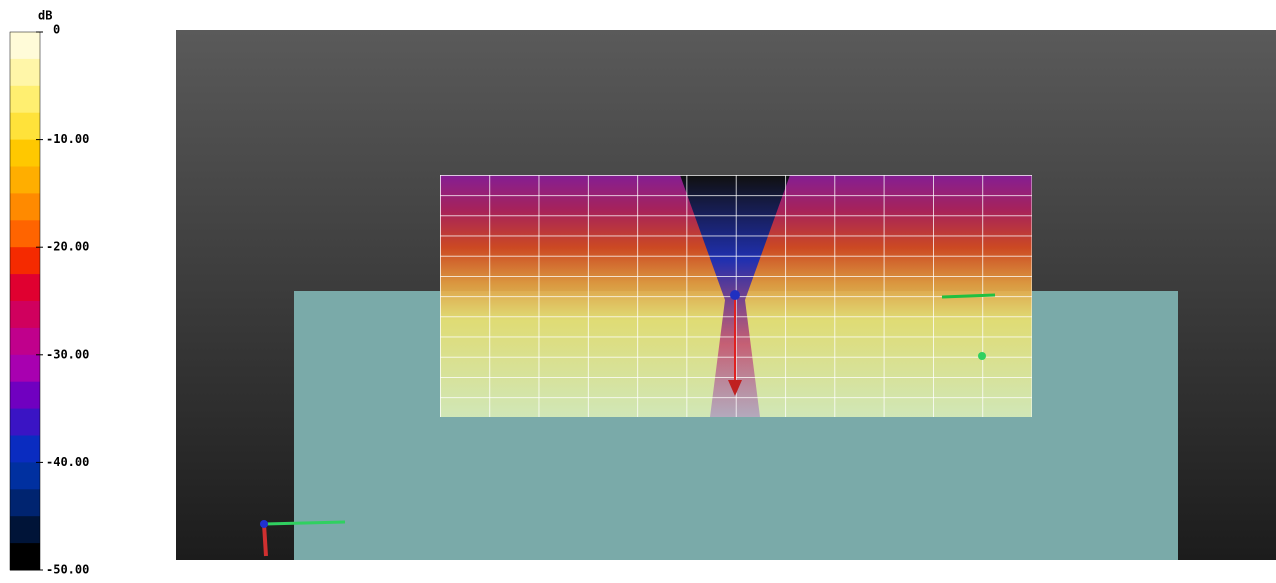  Describe the element at coordinates (67, 354) in the screenshot. I see `colorbar-tick-label: -30.00` at that location.